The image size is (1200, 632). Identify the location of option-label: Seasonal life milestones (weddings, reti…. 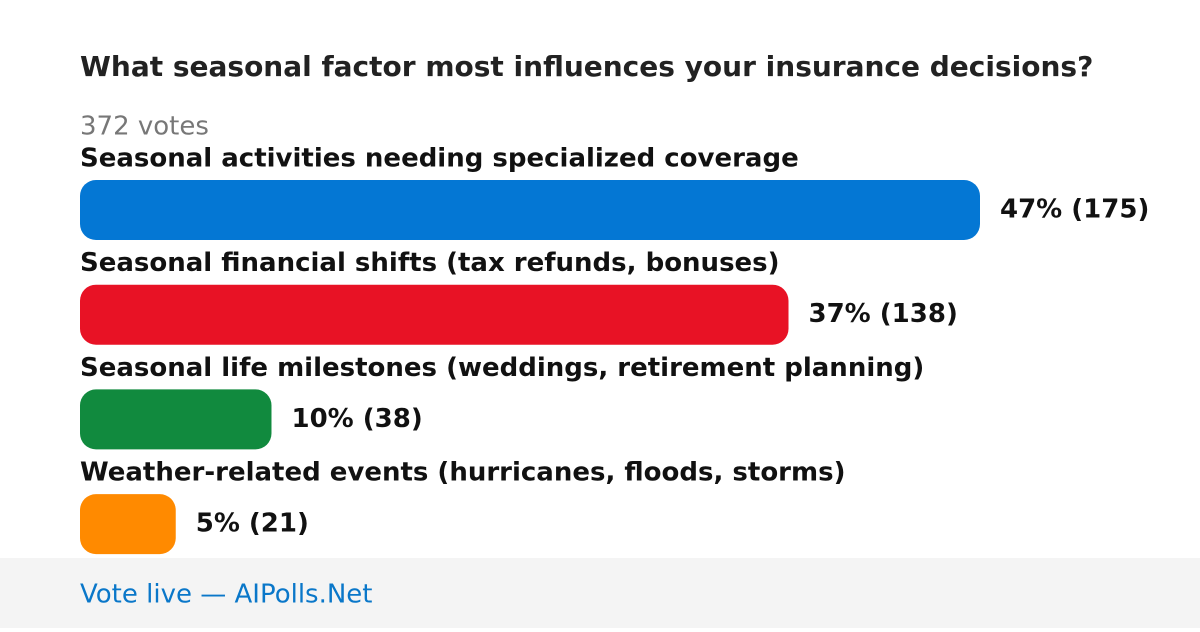
(502, 368).